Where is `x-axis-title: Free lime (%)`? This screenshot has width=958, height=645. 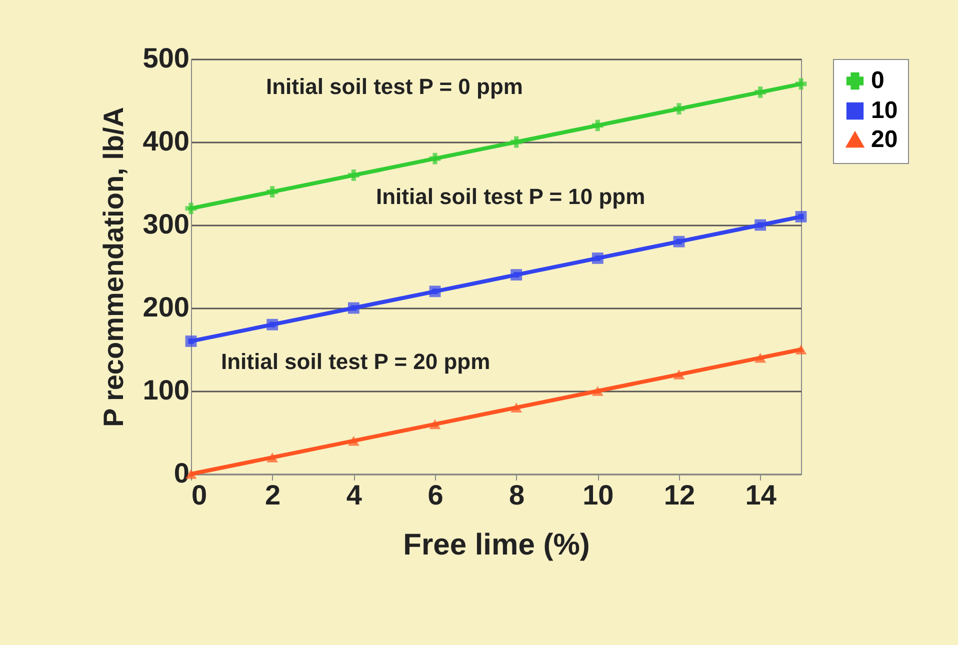
x-axis-title: Free lime (%) is located at coordinates (496, 545).